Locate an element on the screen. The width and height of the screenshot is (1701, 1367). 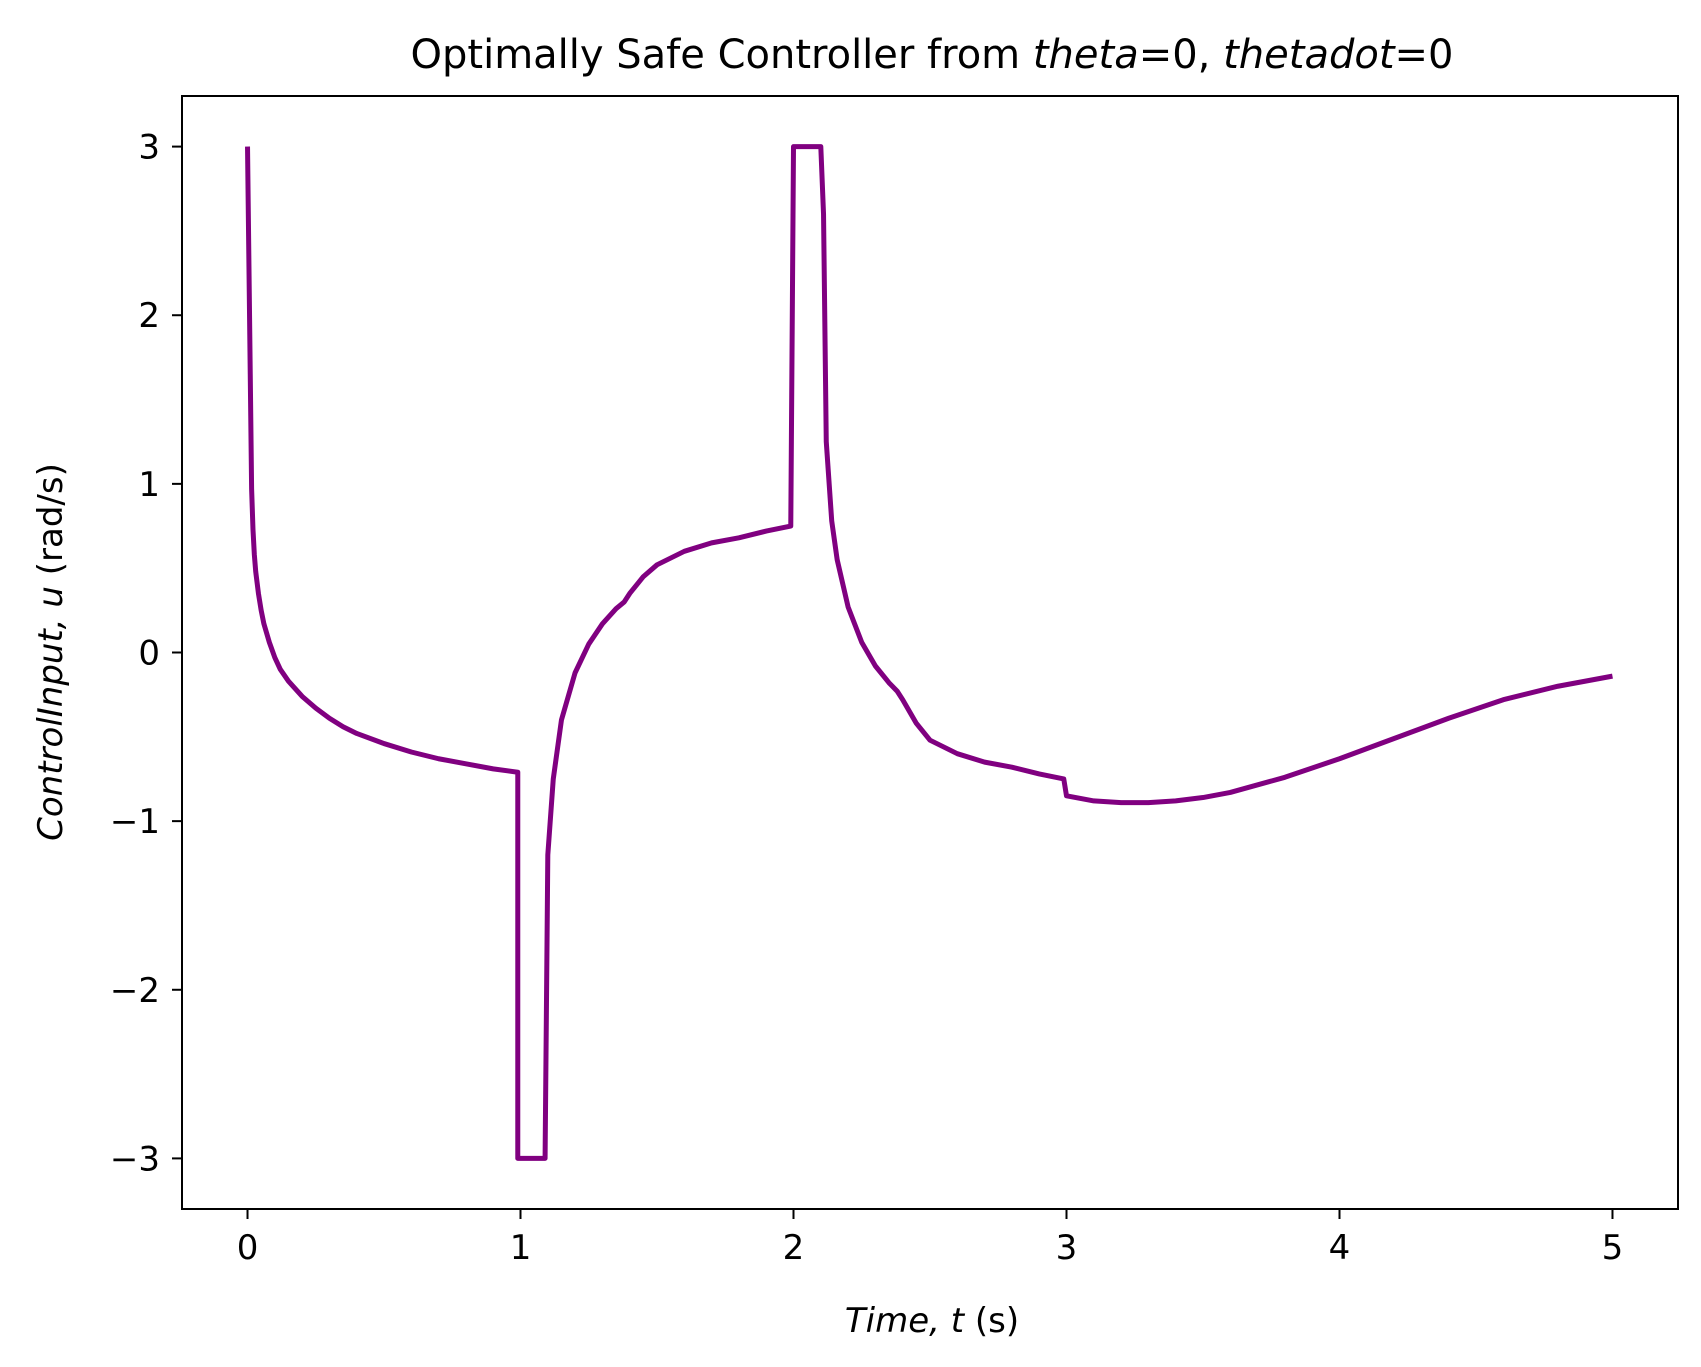
x-tick-label: 0 is located at coordinates (248, 1248).